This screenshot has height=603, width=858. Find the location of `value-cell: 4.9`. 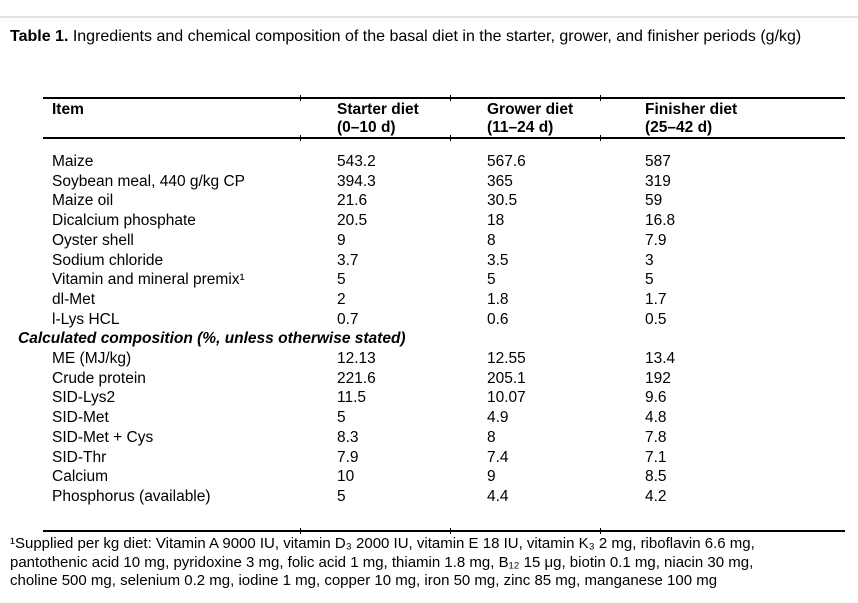

value-cell: 4.9 is located at coordinates (498, 418).